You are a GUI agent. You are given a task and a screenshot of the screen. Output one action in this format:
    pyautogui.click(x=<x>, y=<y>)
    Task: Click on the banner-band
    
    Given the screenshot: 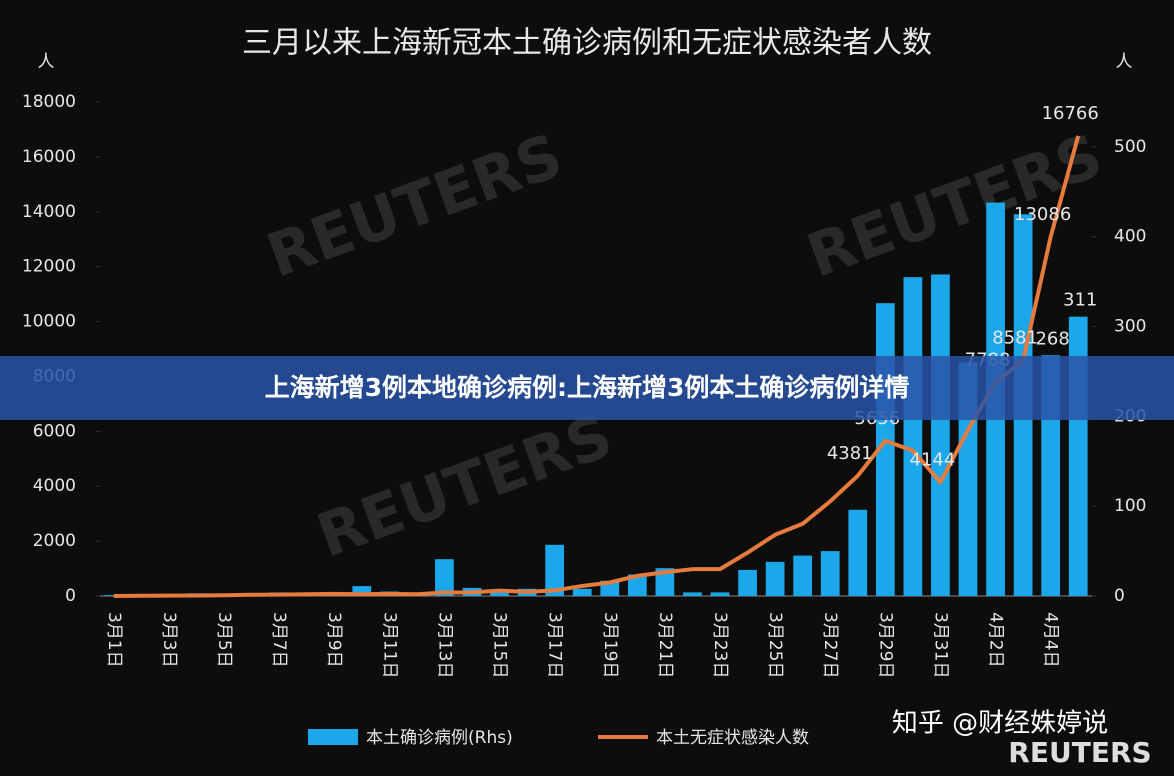 What is the action you would take?
    pyautogui.click(x=587, y=388)
    